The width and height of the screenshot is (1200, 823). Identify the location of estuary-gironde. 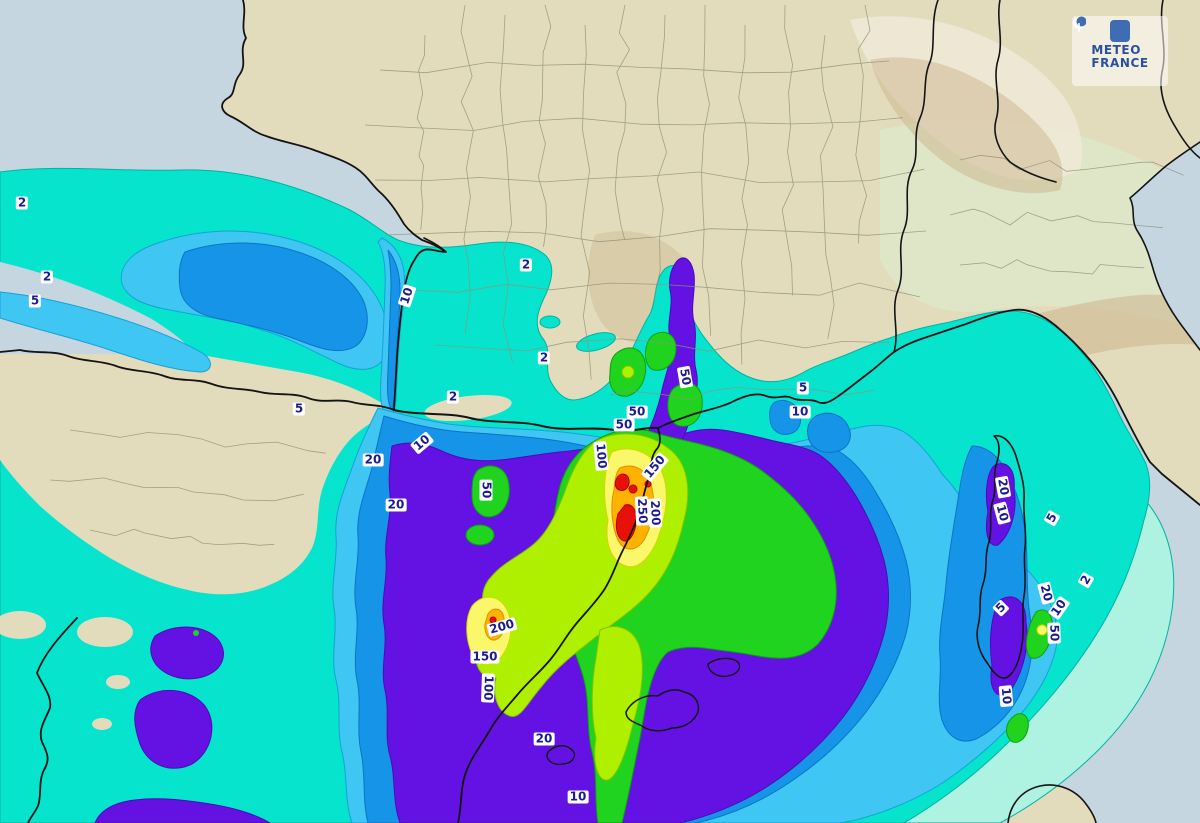
(435, 245).